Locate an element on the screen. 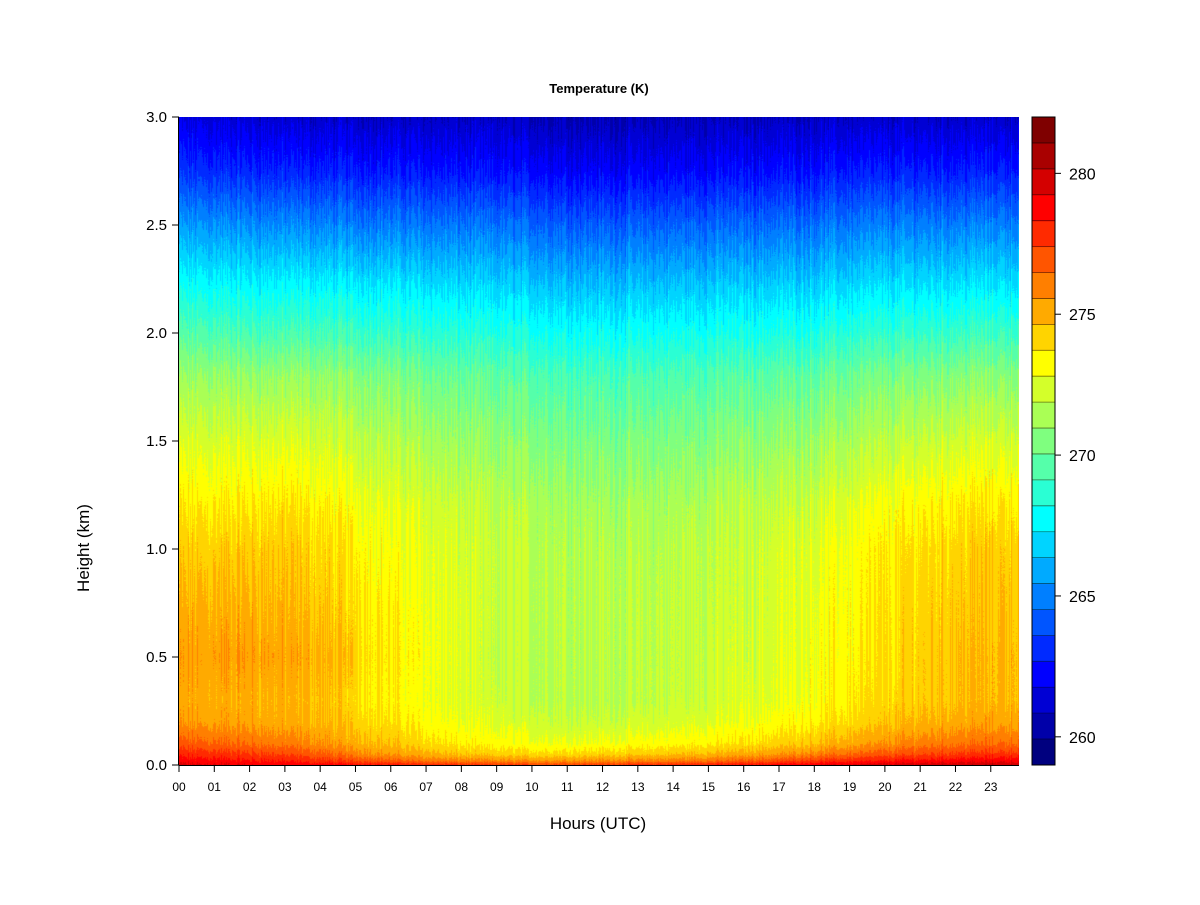 This screenshot has width=1200, height=905. y-tick-label: 3.0 is located at coordinates (156, 117).